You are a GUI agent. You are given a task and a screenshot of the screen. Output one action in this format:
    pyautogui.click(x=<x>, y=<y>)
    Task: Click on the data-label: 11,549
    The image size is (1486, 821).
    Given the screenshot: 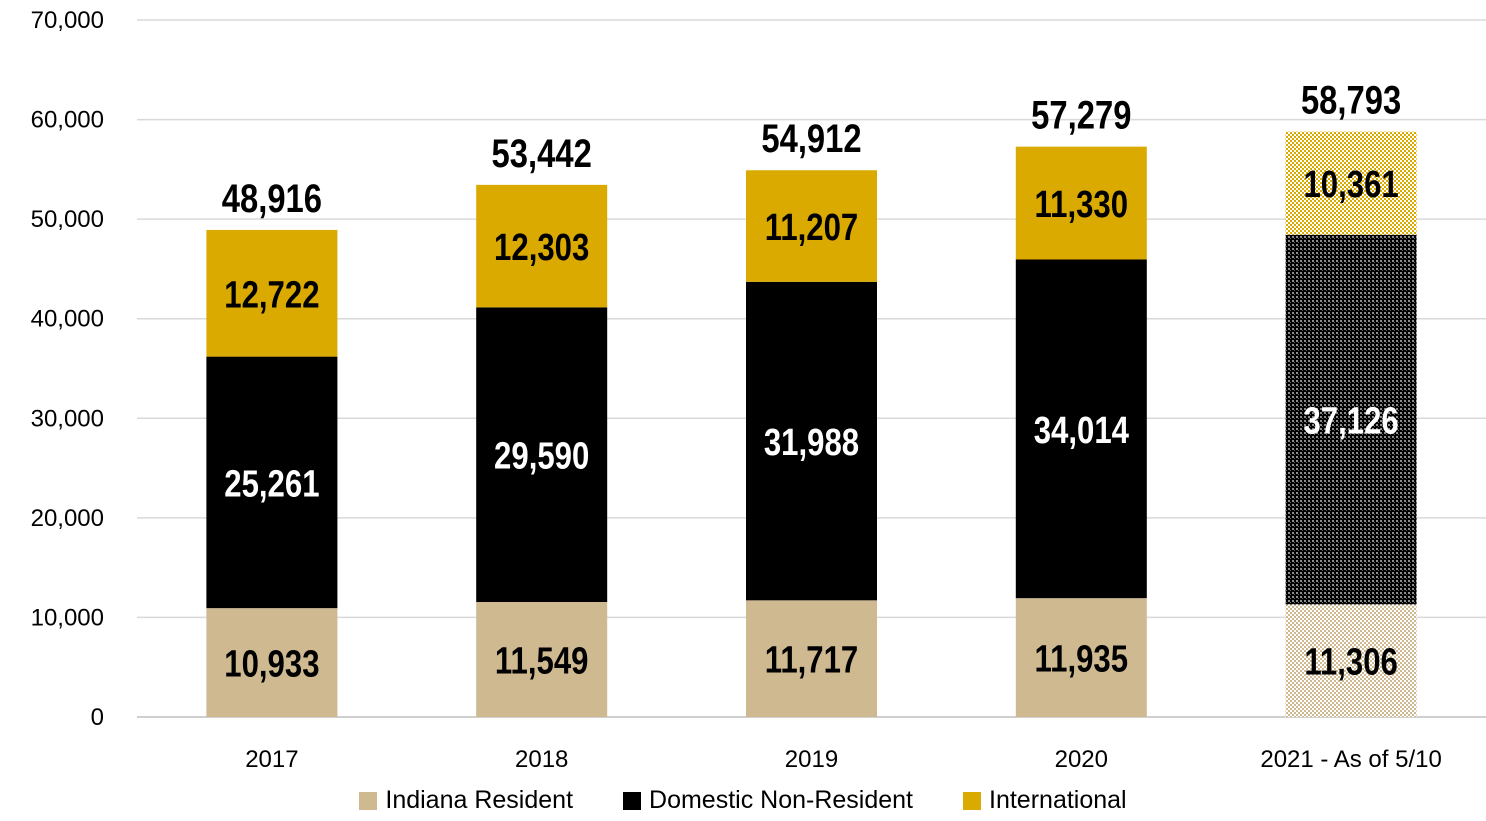 What is the action you would take?
    pyautogui.click(x=542, y=662)
    